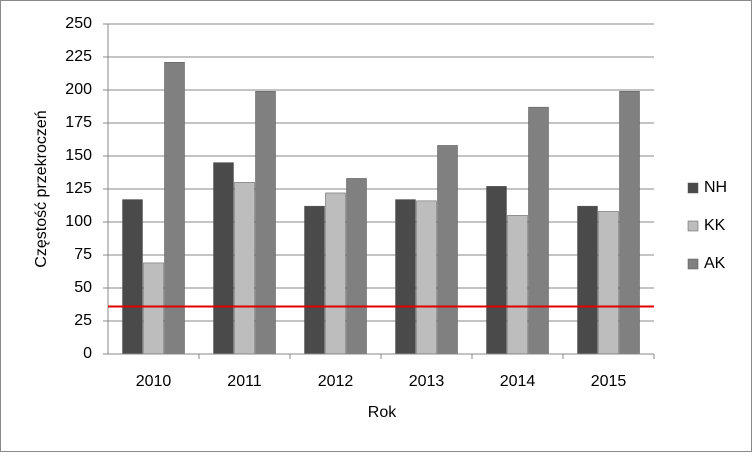  Describe the element at coordinates (715, 187) in the screenshot. I see `legend-label: NH` at that location.